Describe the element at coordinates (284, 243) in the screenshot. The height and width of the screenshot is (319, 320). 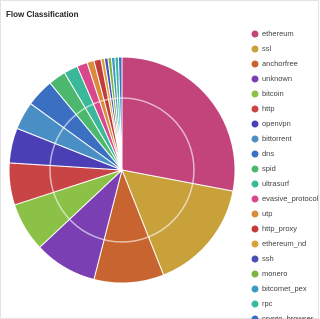
I see `legend-label: ethereum_nd` at that location.